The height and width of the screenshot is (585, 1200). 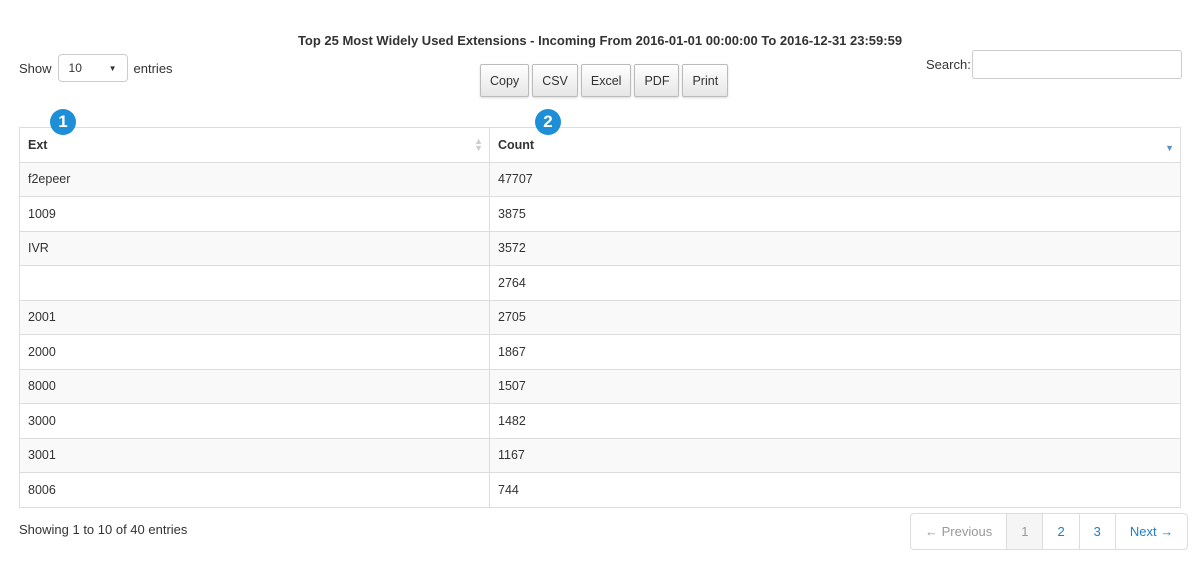 I want to click on entries-value: 10, so click(x=75, y=68).